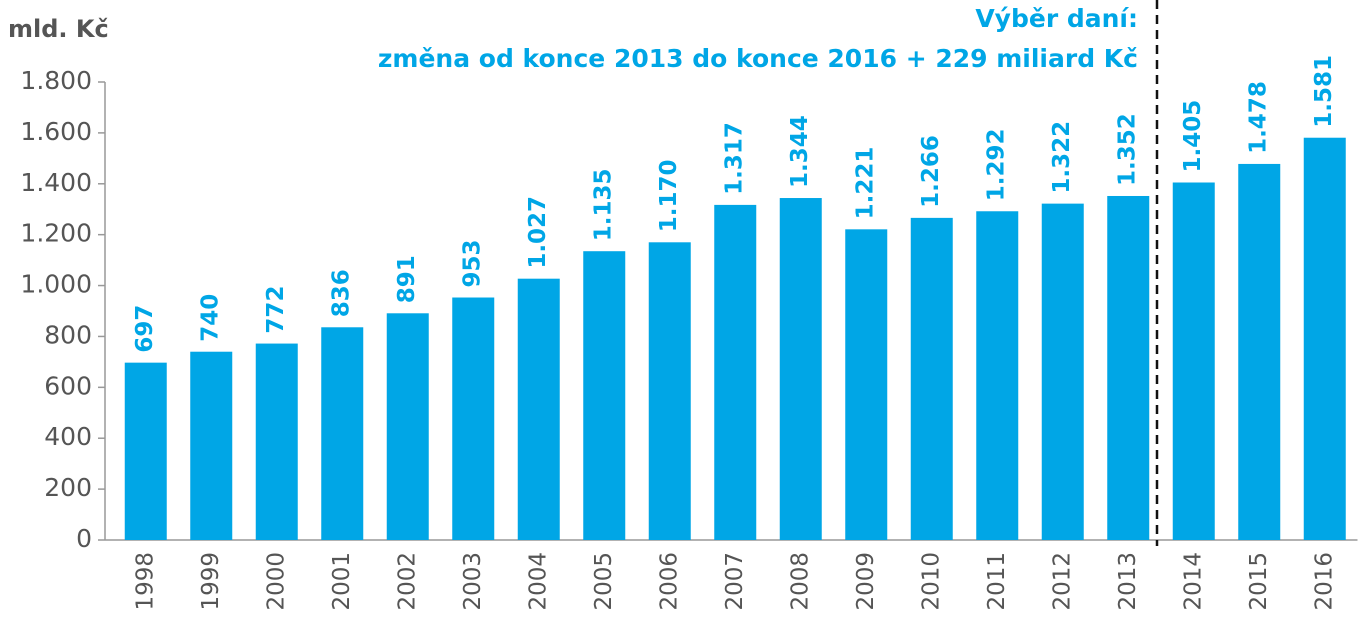 The height and width of the screenshot is (636, 1359). I want to click on value-label: 1.292, so click(997, 164).